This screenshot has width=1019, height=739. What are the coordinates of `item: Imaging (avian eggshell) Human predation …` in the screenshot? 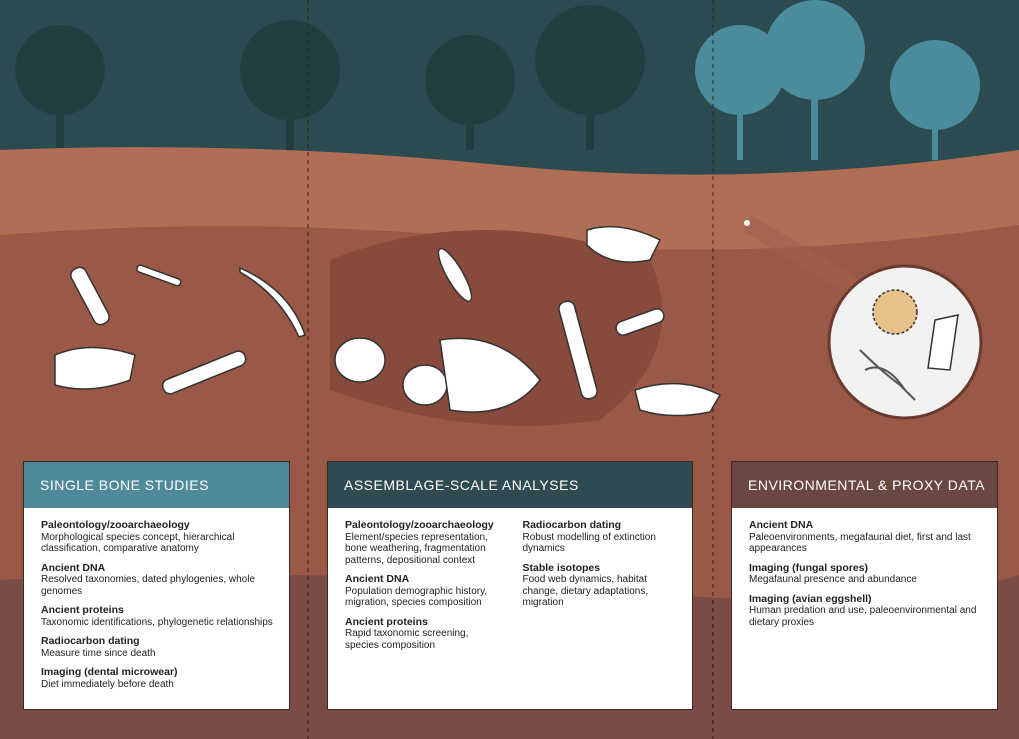 It's located at (868, 610).